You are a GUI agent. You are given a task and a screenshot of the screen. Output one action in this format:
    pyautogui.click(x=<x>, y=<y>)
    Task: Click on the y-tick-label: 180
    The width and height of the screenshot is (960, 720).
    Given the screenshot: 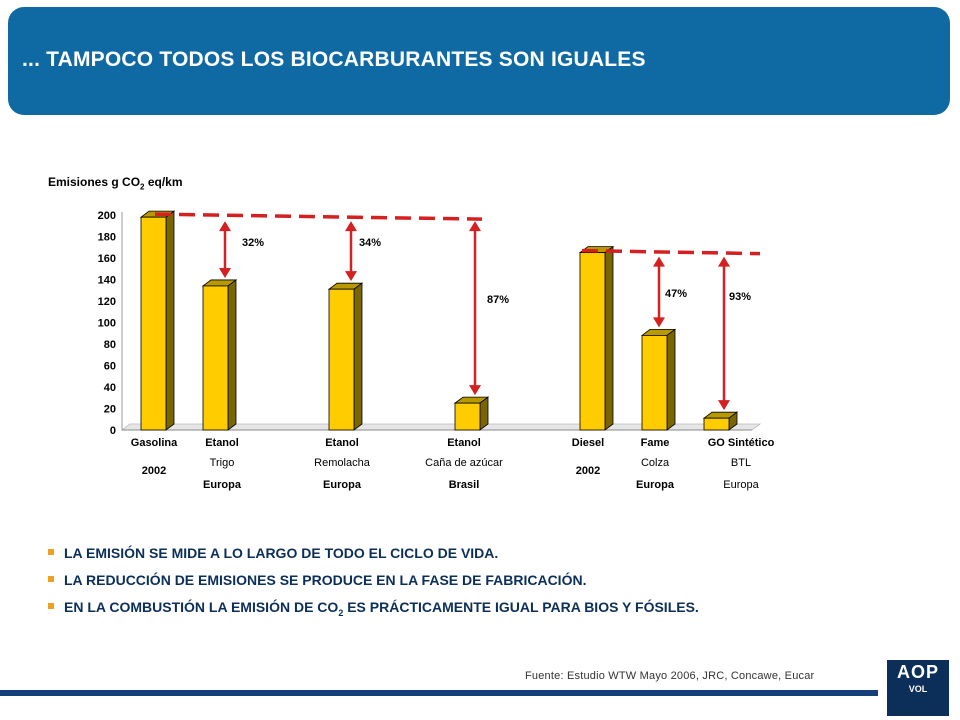 What is the action you would take?
    pyautogui.click(x=107, y=238)
    